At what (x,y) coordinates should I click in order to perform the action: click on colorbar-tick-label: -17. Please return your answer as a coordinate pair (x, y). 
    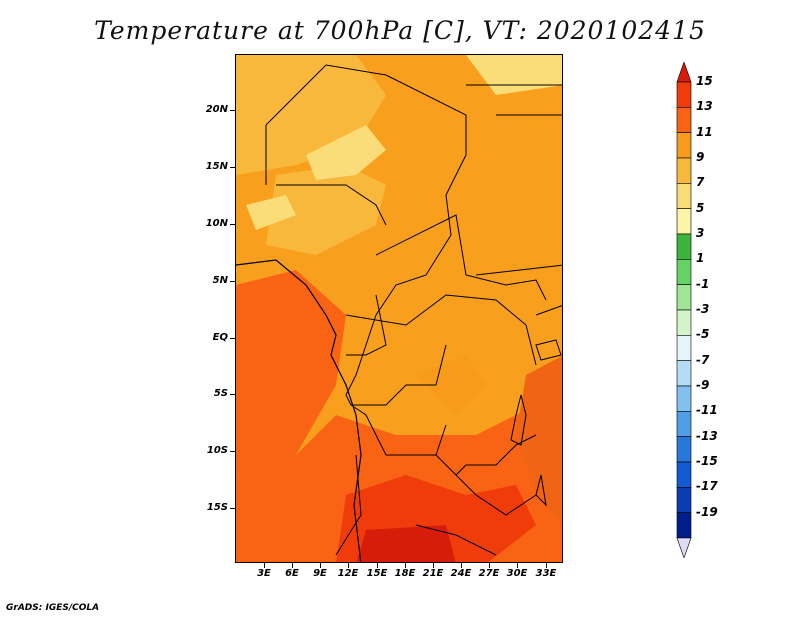
    Looking at the image, I should click on (707, 486).